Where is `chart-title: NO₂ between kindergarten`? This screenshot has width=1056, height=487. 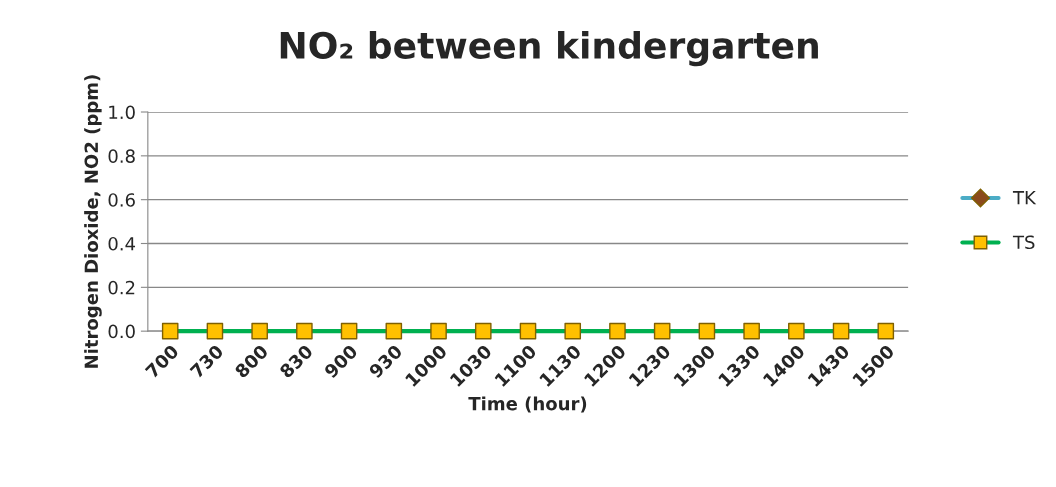
chart-title: NO₂ between kindergarten is located at coordinates (549, 49).